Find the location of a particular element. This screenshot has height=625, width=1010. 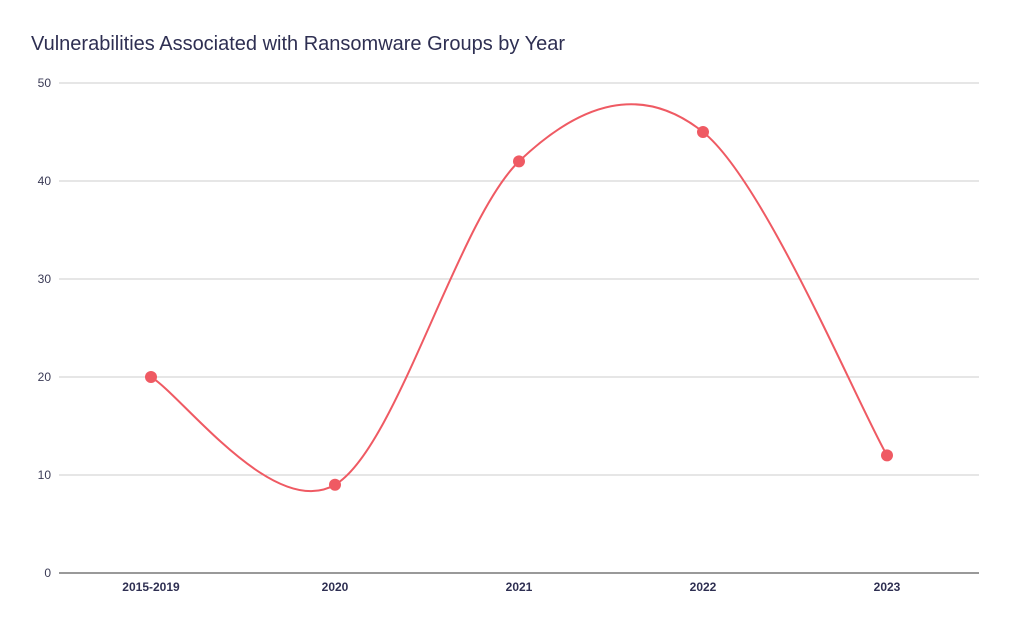

data-point-2021 is located at coordinates (519, 161).